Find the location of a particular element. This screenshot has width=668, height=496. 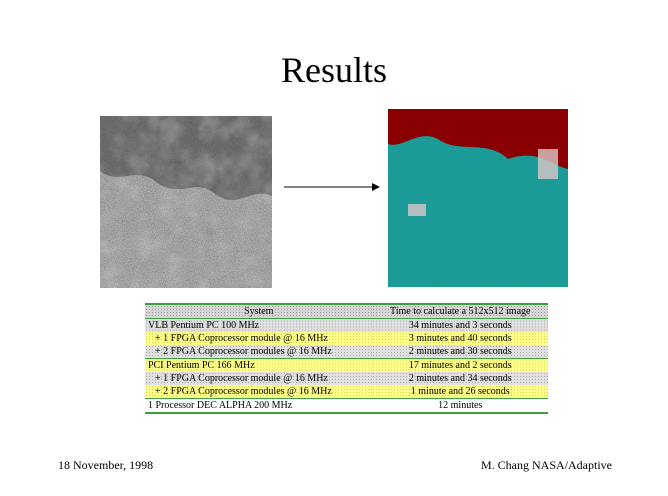

footer-date: 18 November, 1998 is located at coordinates (106, 465).